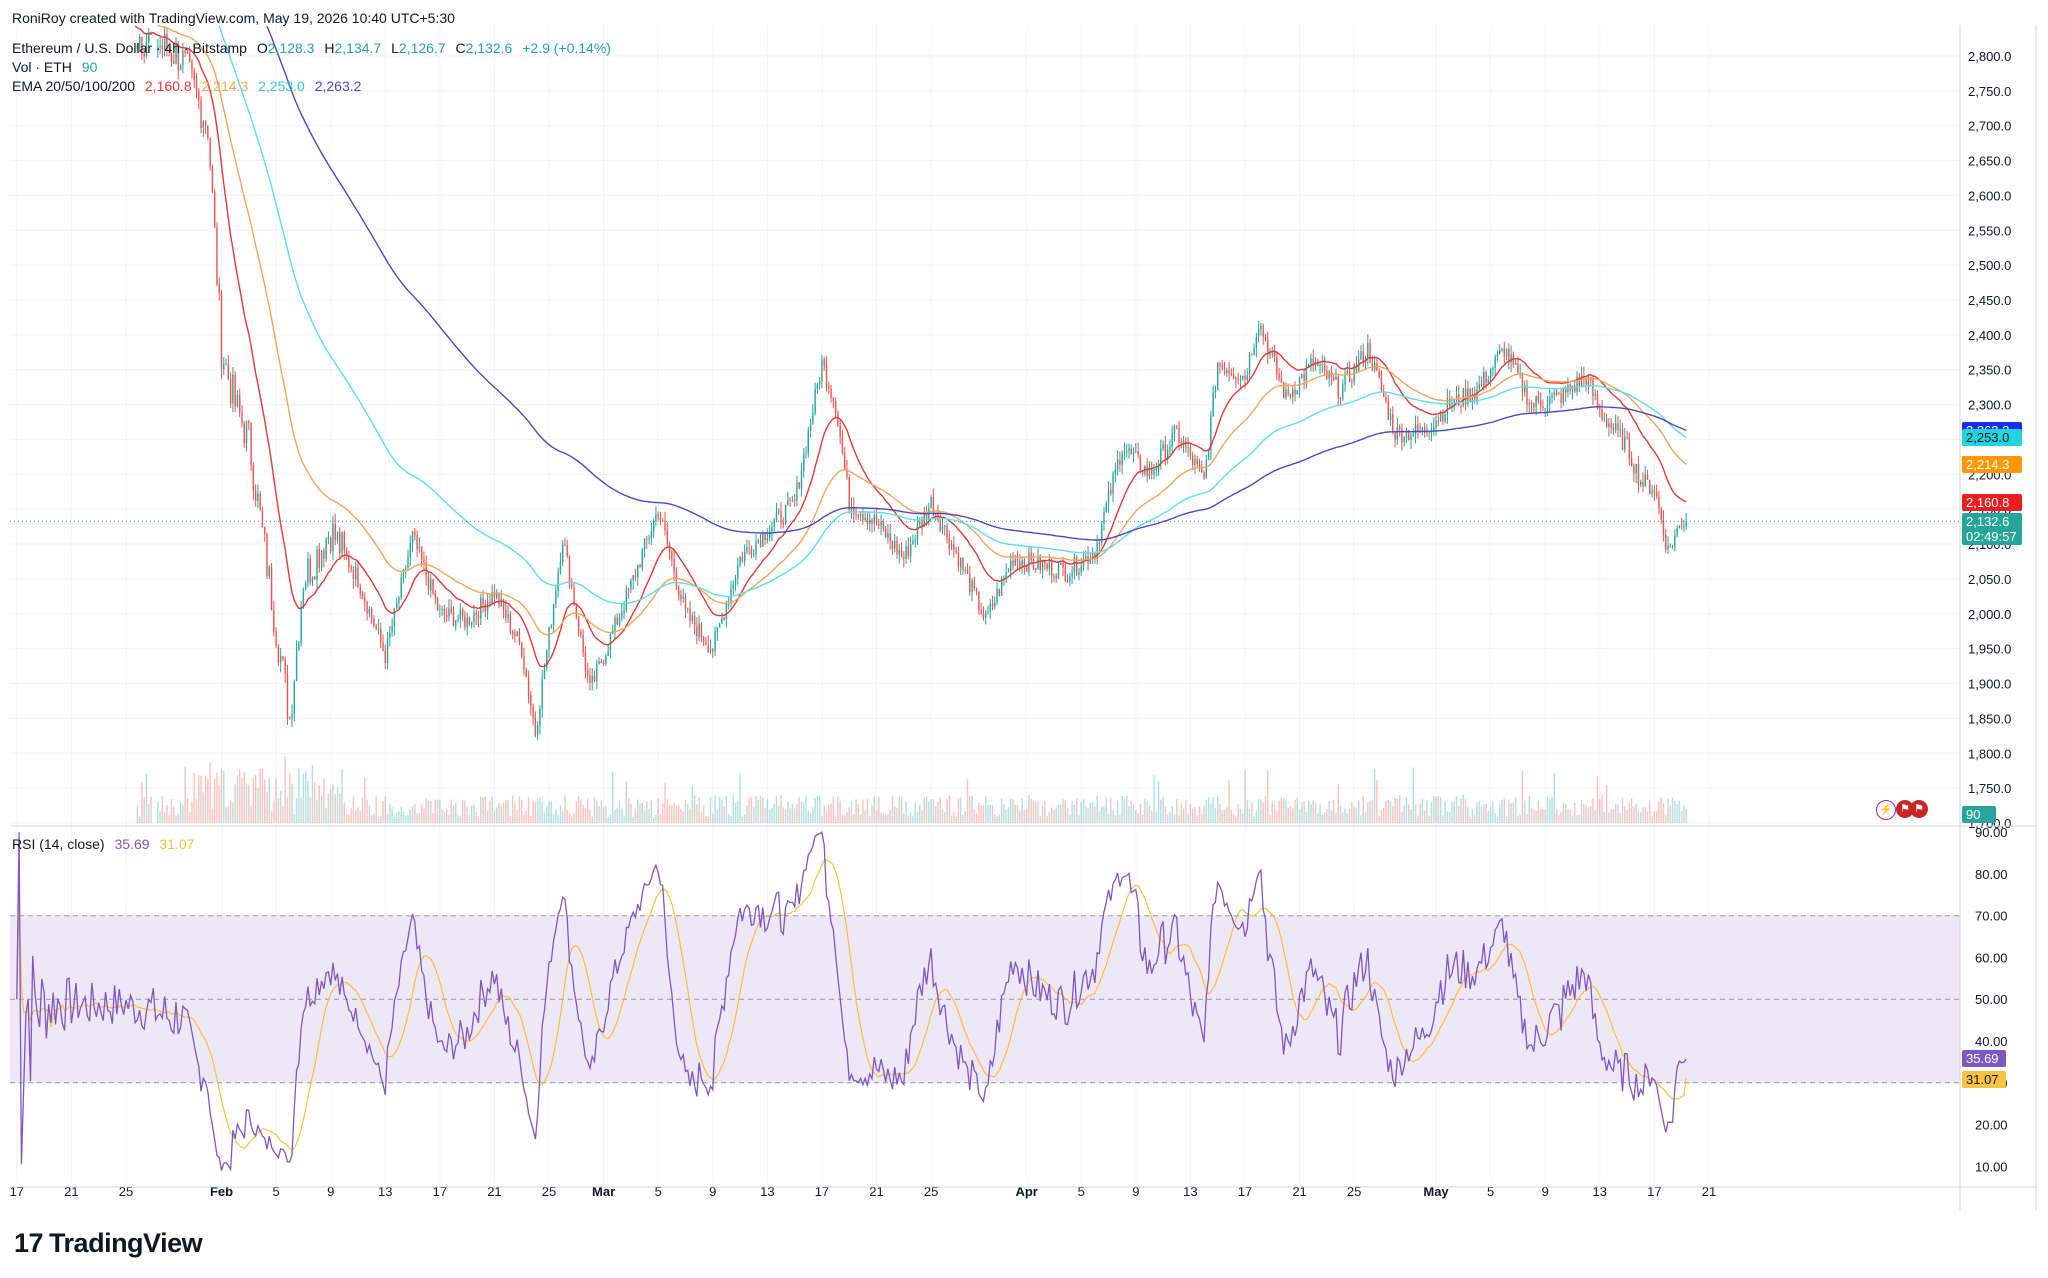  I want to click on tradingview-logo: 17 TradingView, so click(108, 1243).